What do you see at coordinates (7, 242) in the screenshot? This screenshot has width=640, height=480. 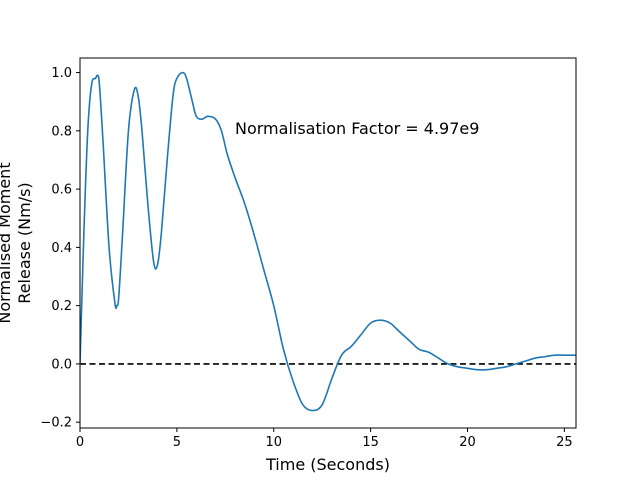 I see `y-axis-label-line-1: Normalised Moment` at bounding box center [7, 242].